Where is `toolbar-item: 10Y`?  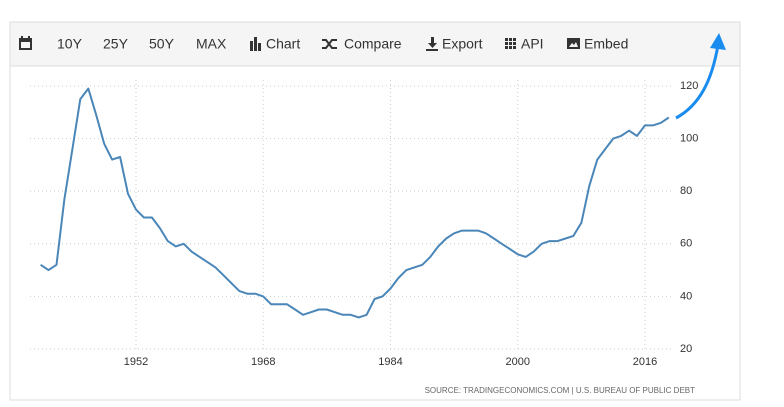 toolbar-item: 10Y is located at coordinates (70, 44).